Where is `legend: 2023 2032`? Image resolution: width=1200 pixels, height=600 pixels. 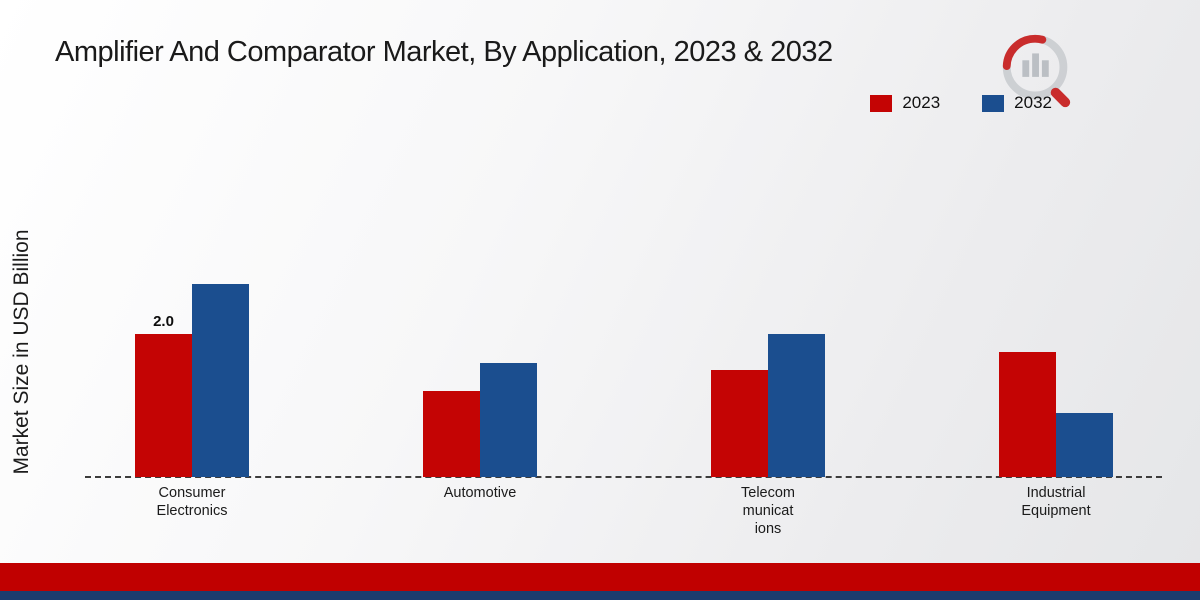 legend: 2023 2032 is located at coordinates (961, 103).